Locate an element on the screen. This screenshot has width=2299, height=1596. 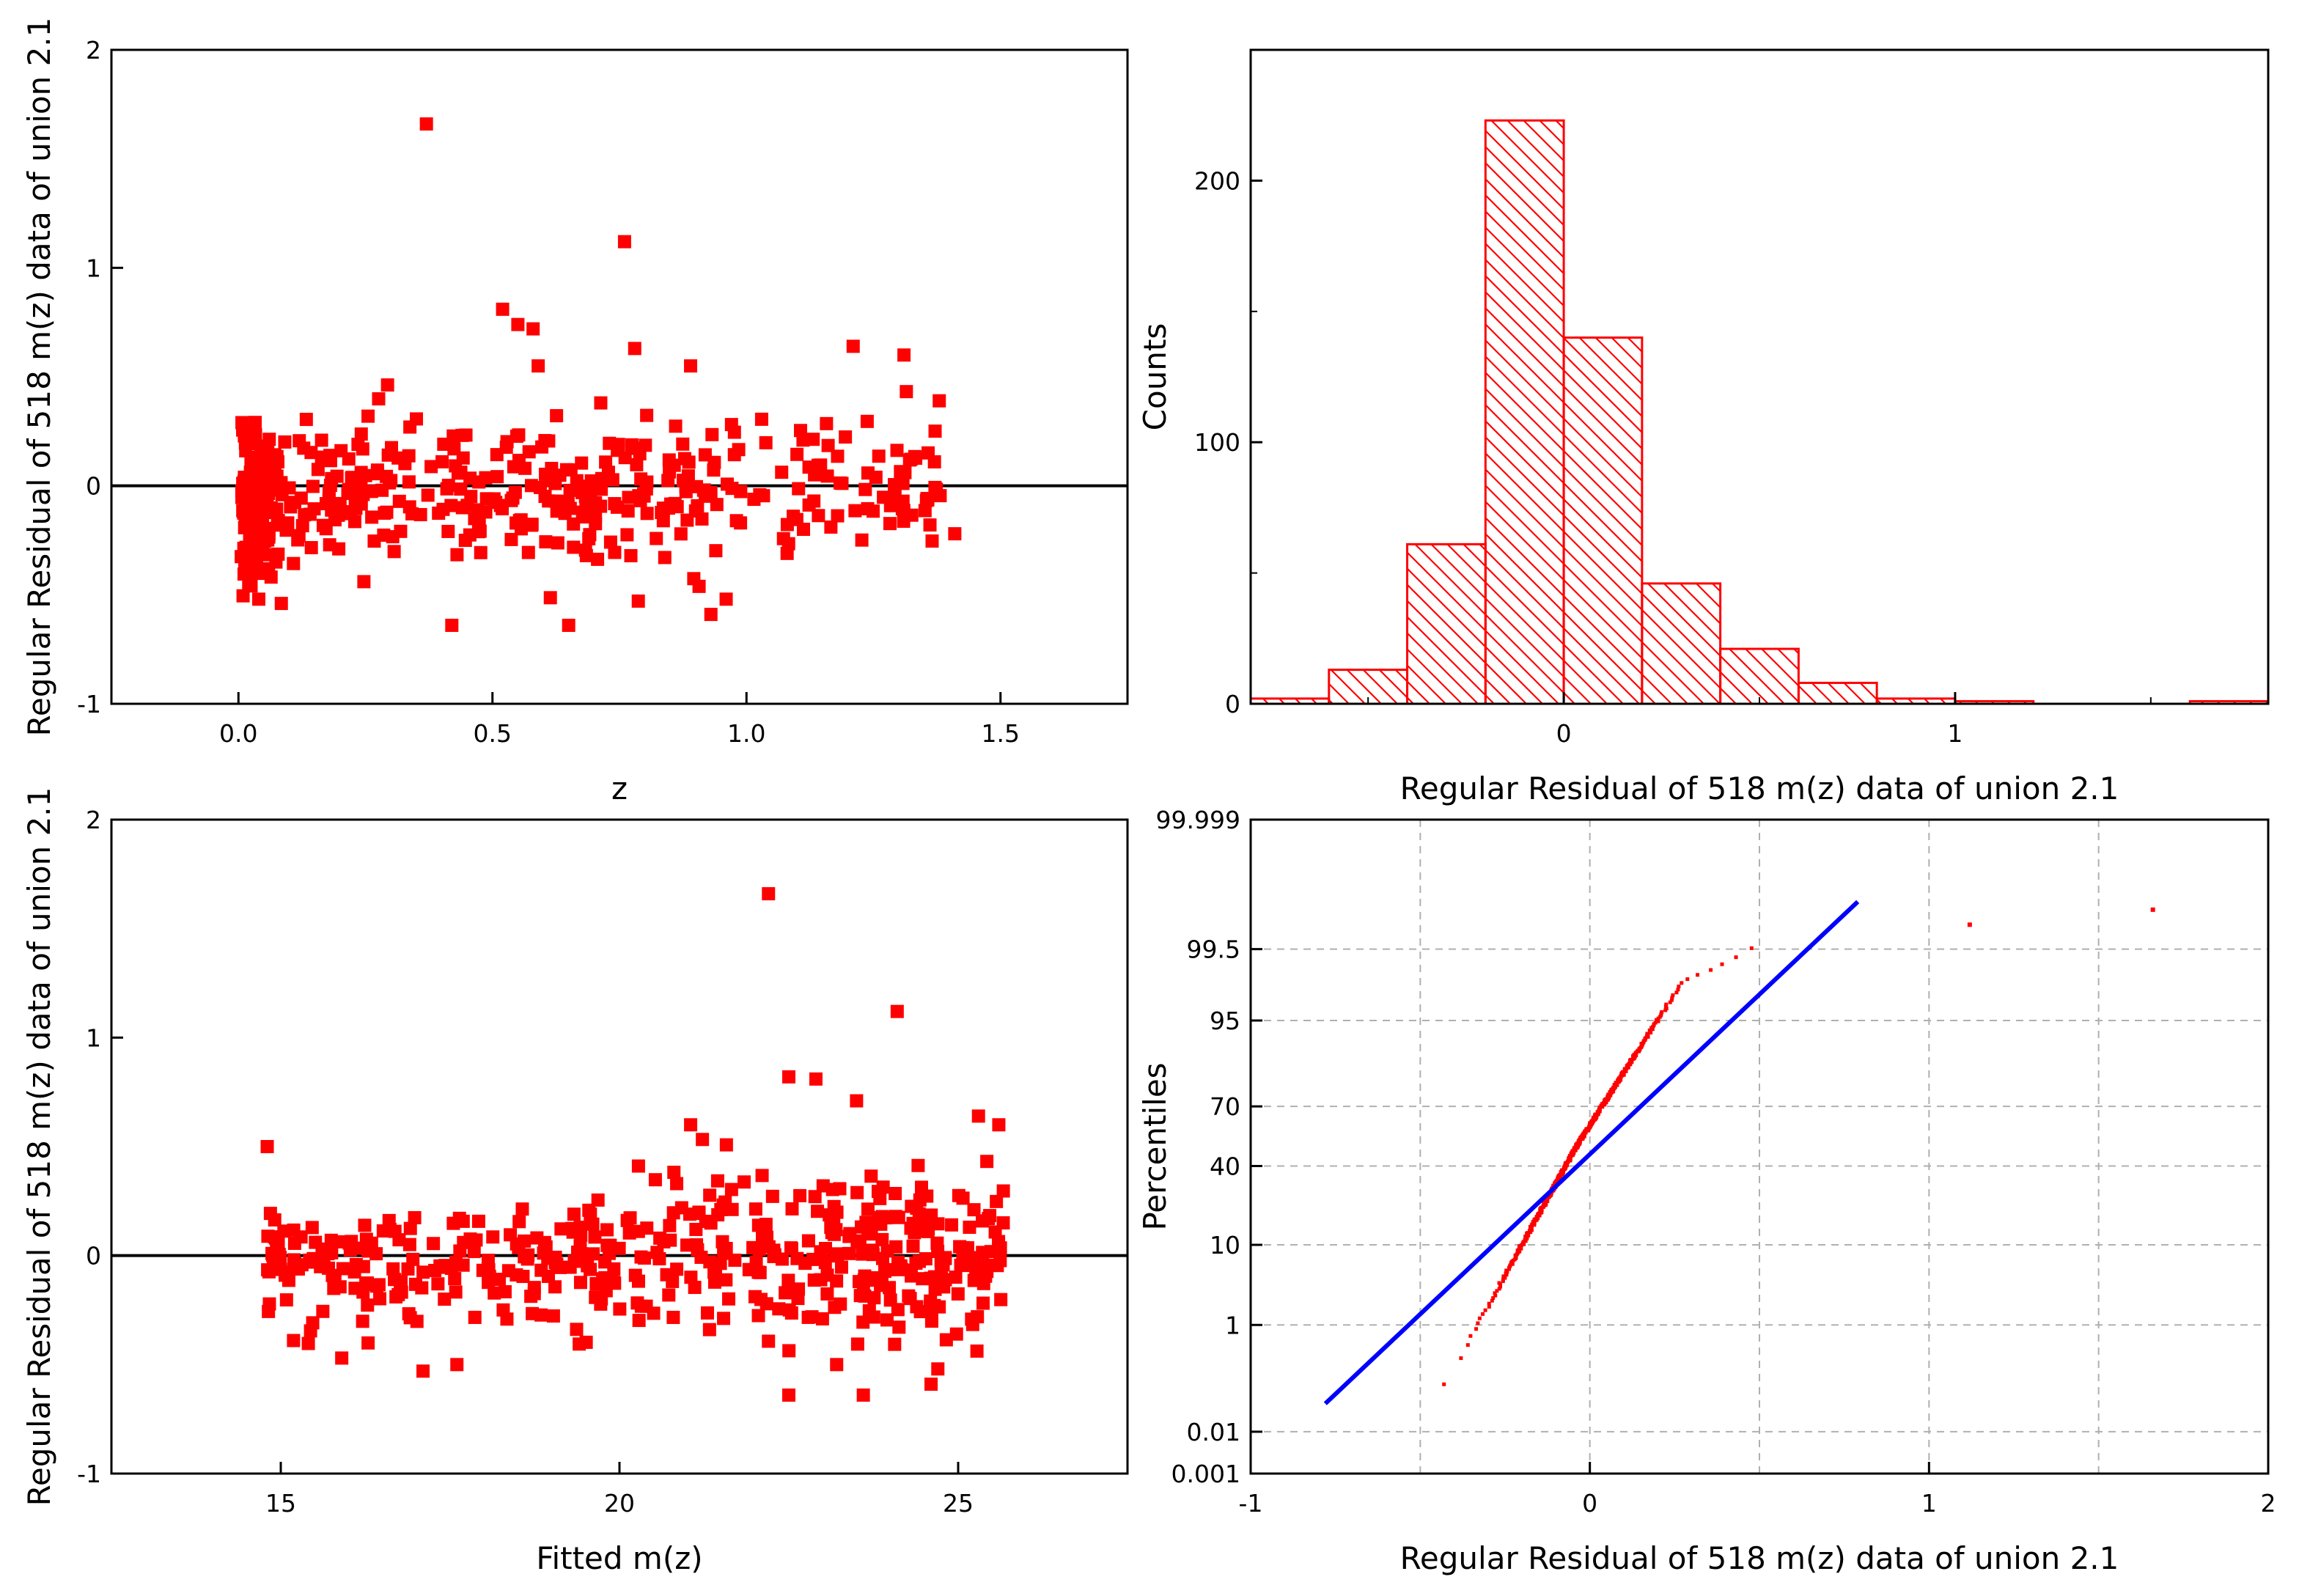
x-tick-label: 25 is located at coordinates (958, 1503).